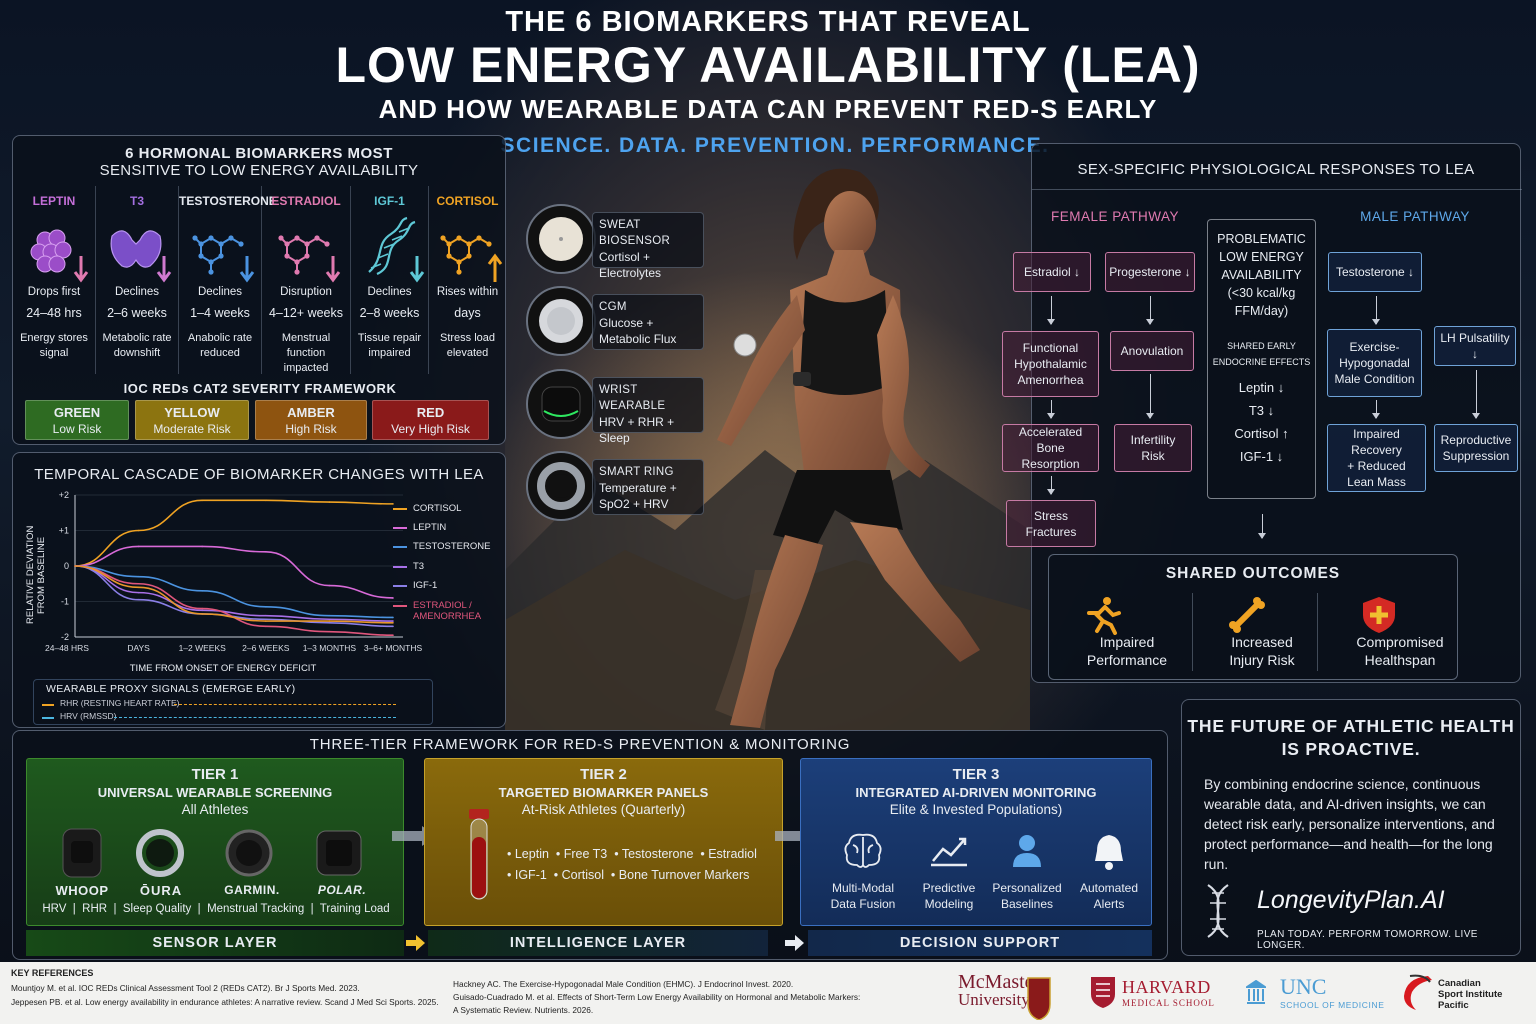 The image size is (1536, 1024). What do you see at coordinates (598, 943) in the screenshot?
I see `intelligence-layer-label: INTELLIGENCE LAYER` at bounding box center [598, 943].